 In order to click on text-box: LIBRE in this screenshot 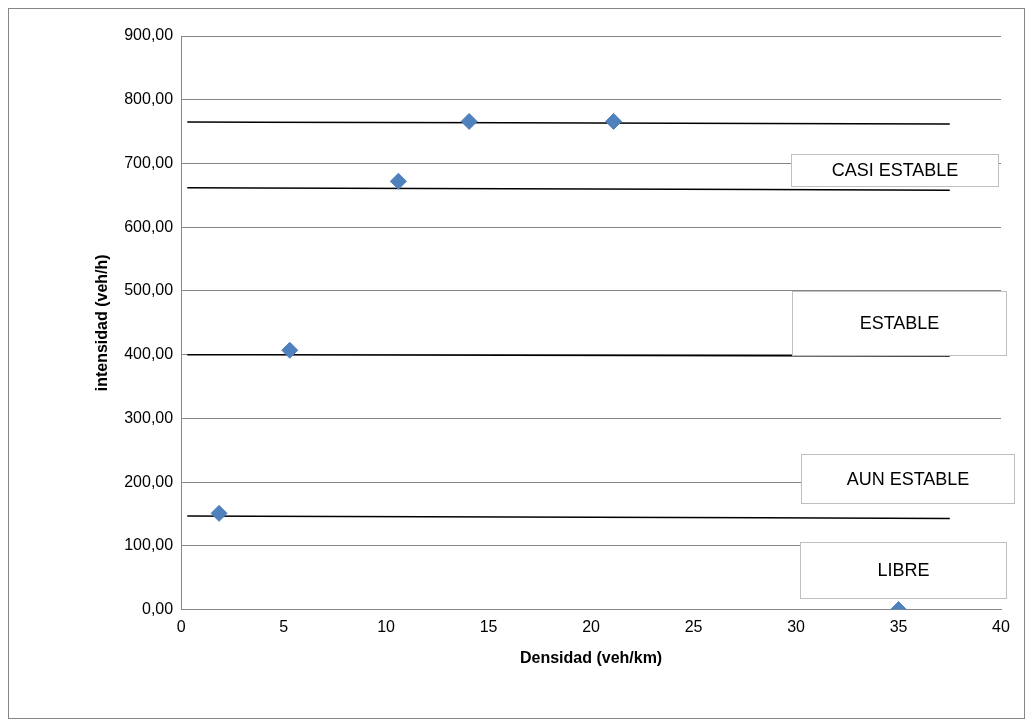, I will do `click(903, 570)`.